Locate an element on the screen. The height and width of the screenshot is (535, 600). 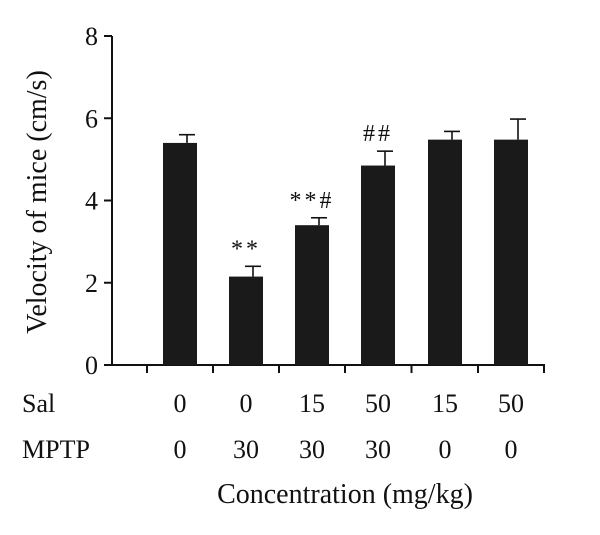
significance-annotations: ** **# ## is located at coordinates (312, 191).